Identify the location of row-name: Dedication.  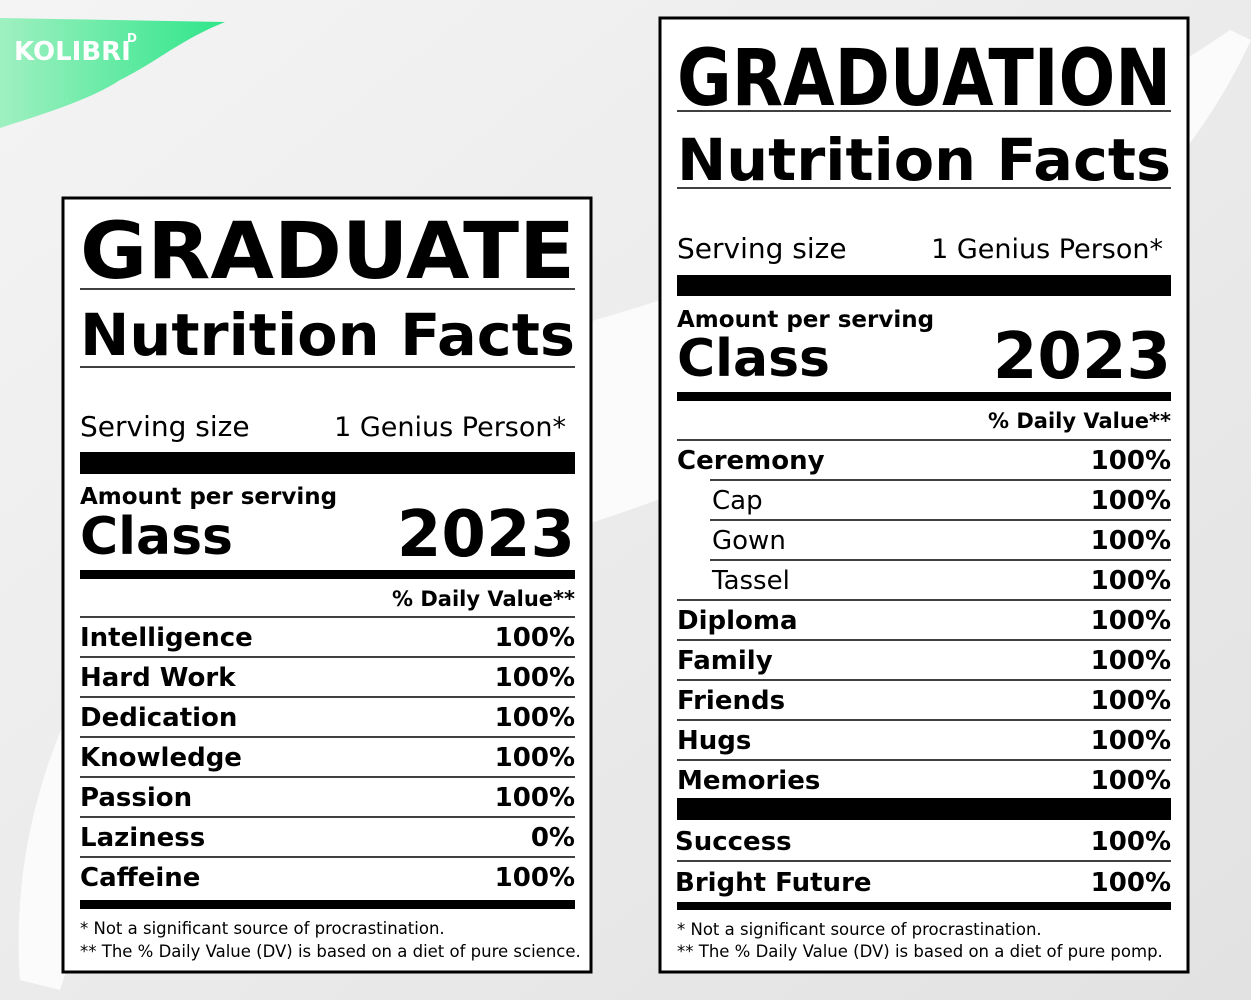
(158, 718).